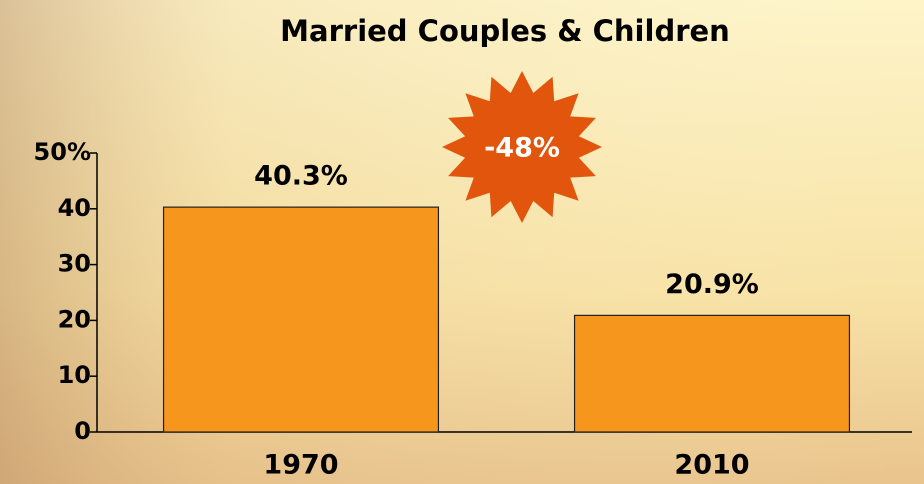  Describe the element at coordinates (300, 465) in the screenshot. I see `x-tick-label: 1970` at that location.